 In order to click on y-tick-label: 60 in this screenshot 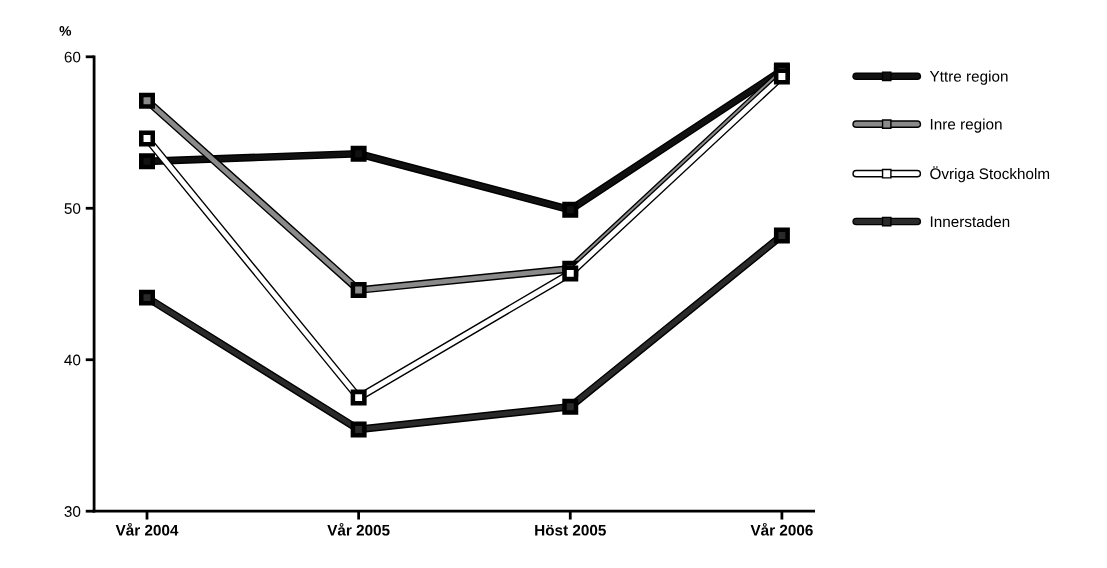, I will do `click(72, 57)`.